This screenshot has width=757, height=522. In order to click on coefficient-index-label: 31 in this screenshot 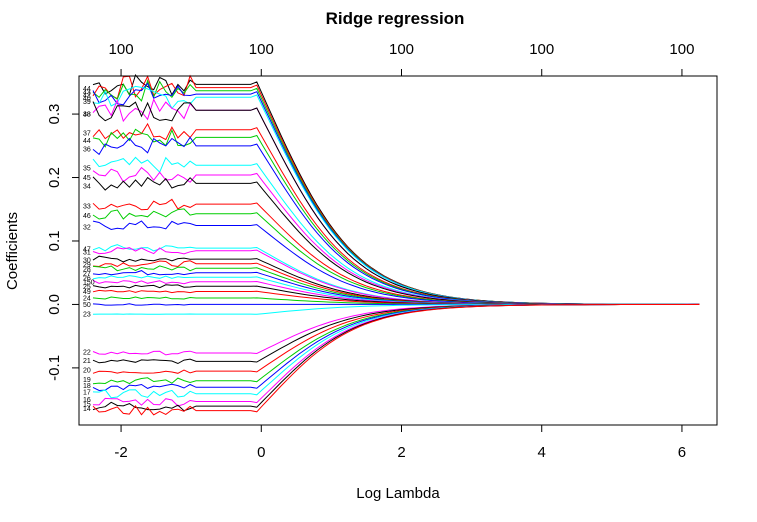, I will do `click(87, 252)`.